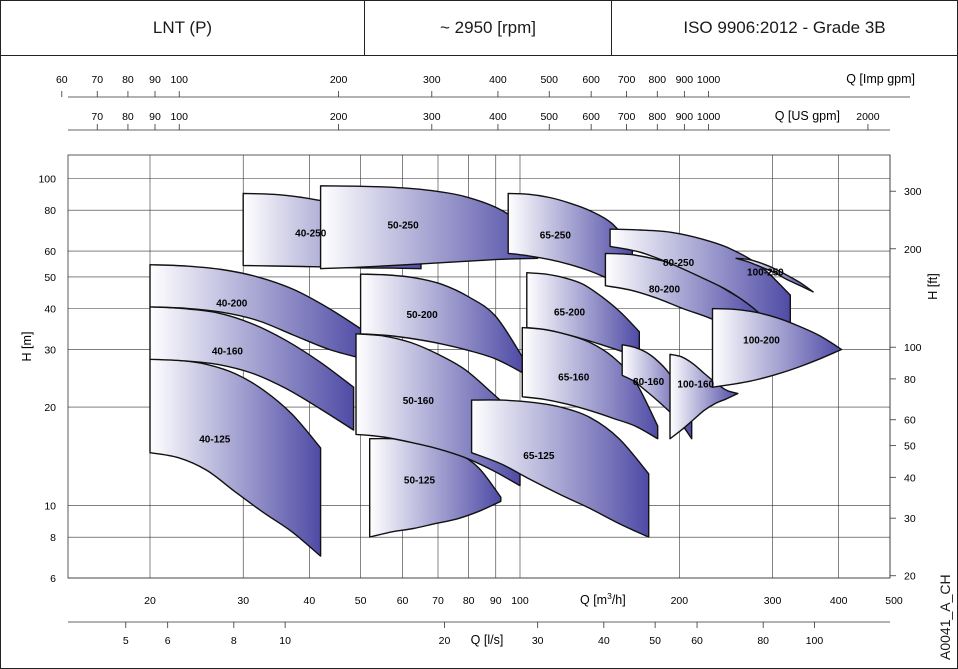 The width and height of the screenshot is (958, 669). What do you see at coordinates (910, 577) in the screenshot?
I see `ft-tick-label: 20` at bounding box center [910, 577].